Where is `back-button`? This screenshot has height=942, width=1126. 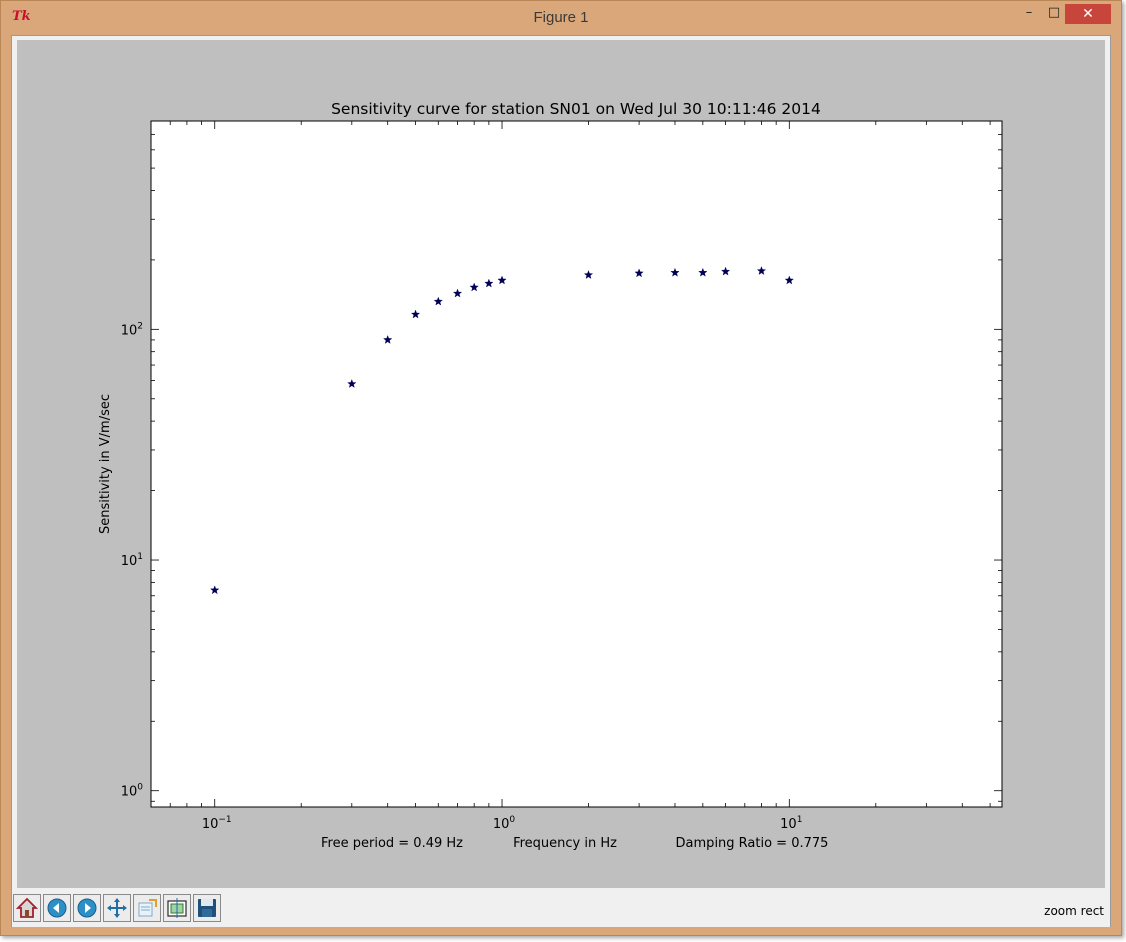 back-button is located at coordinates (57, 908).